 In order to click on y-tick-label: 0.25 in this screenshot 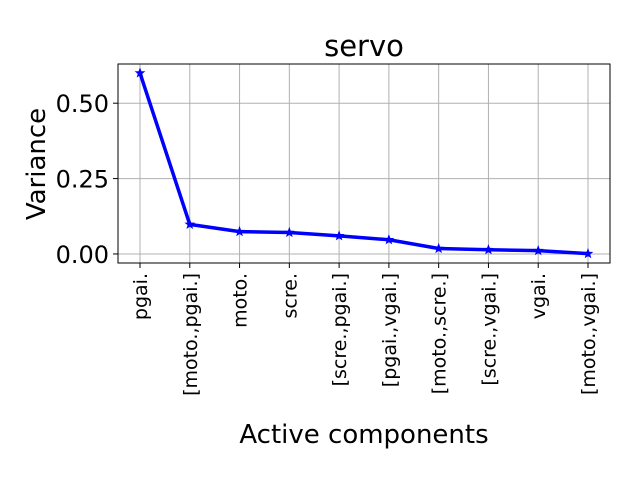, I will do `click(82, 180)`.